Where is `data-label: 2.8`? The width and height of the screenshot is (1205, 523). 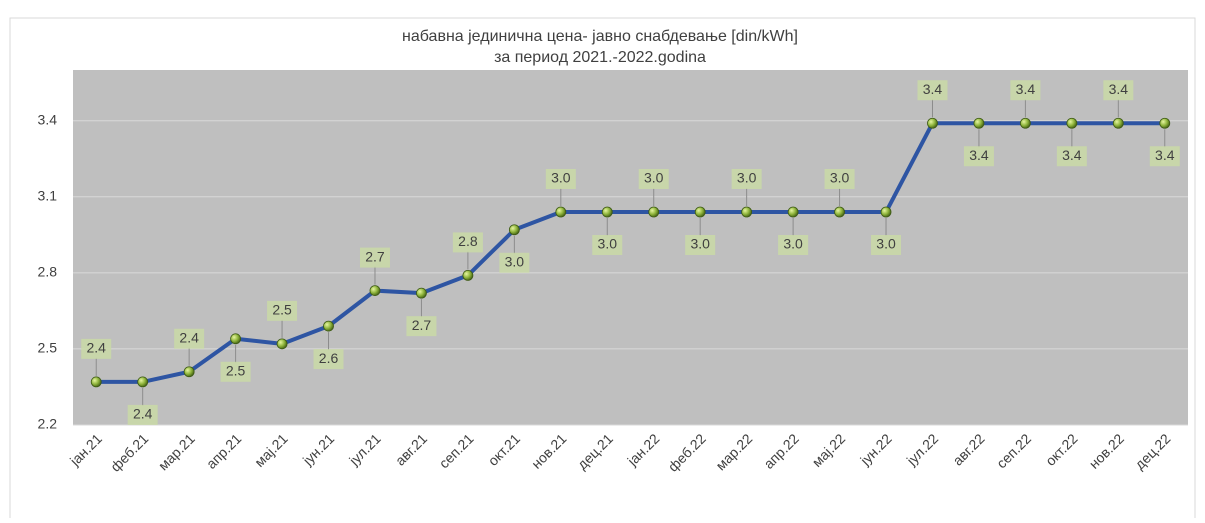 data-label: 2.8 is located at coordinates (468, 241).